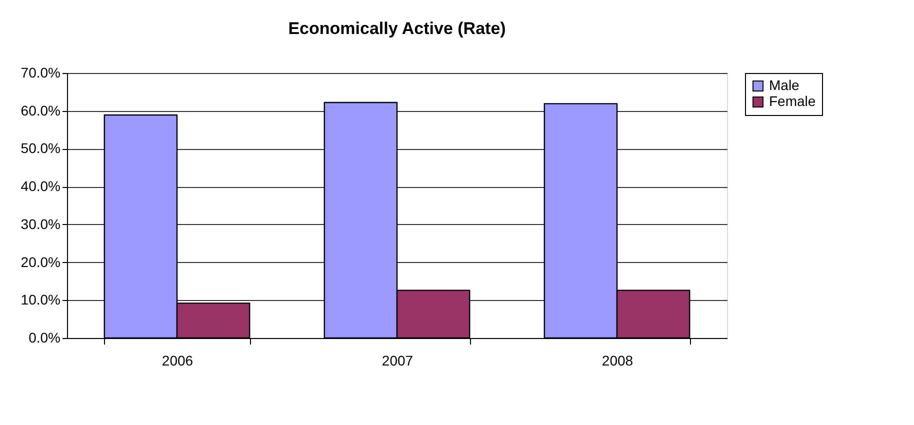 The image size is (914, 425). I want to click on legend-label: Male, so click(784, 85).